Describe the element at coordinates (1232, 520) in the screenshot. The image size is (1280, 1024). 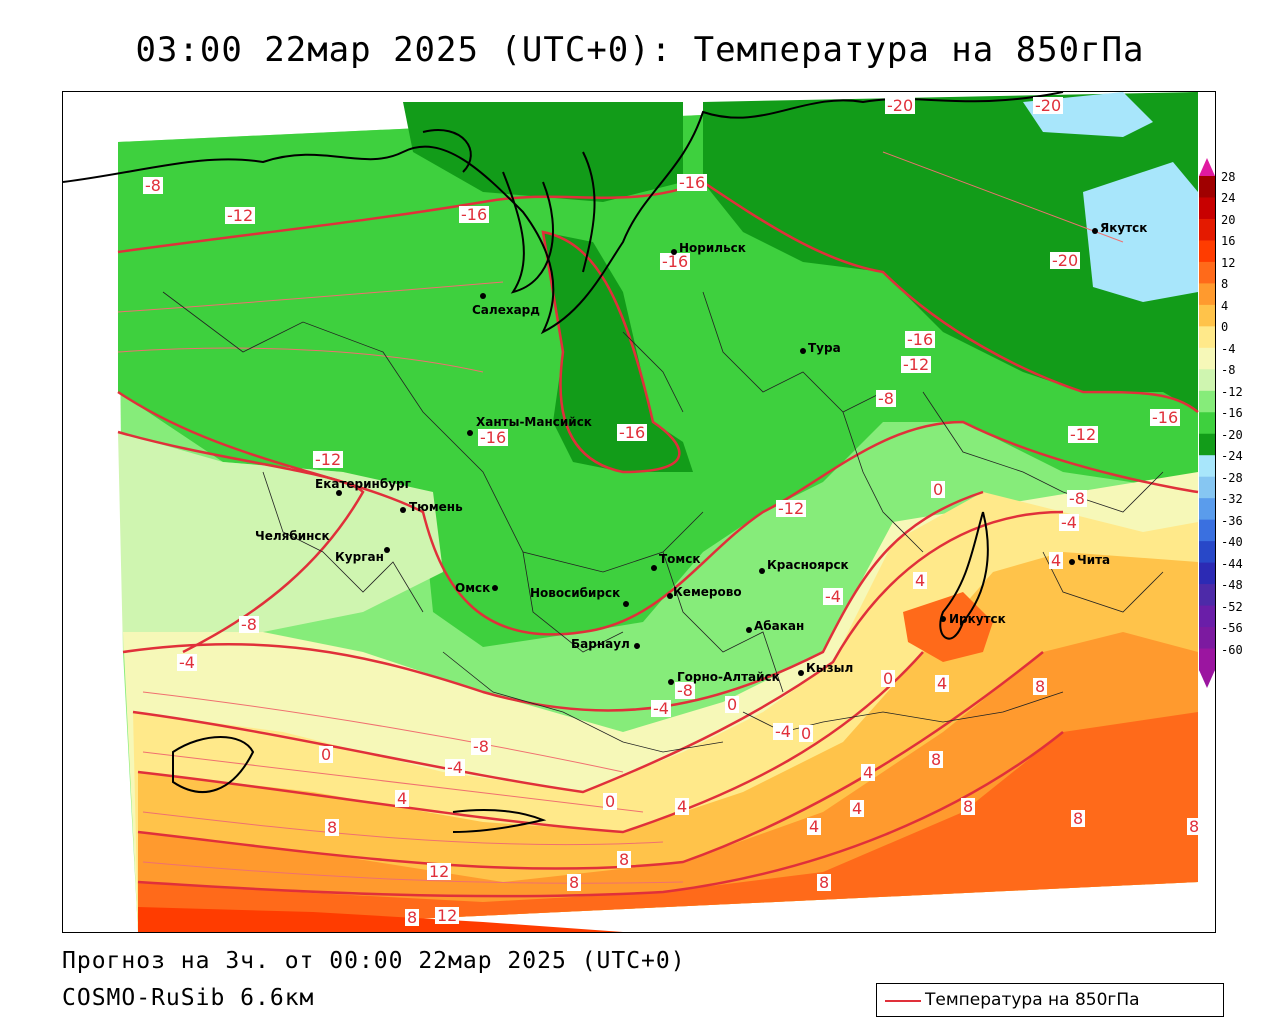
I see `colorbar-tick-label: -36` at that location.